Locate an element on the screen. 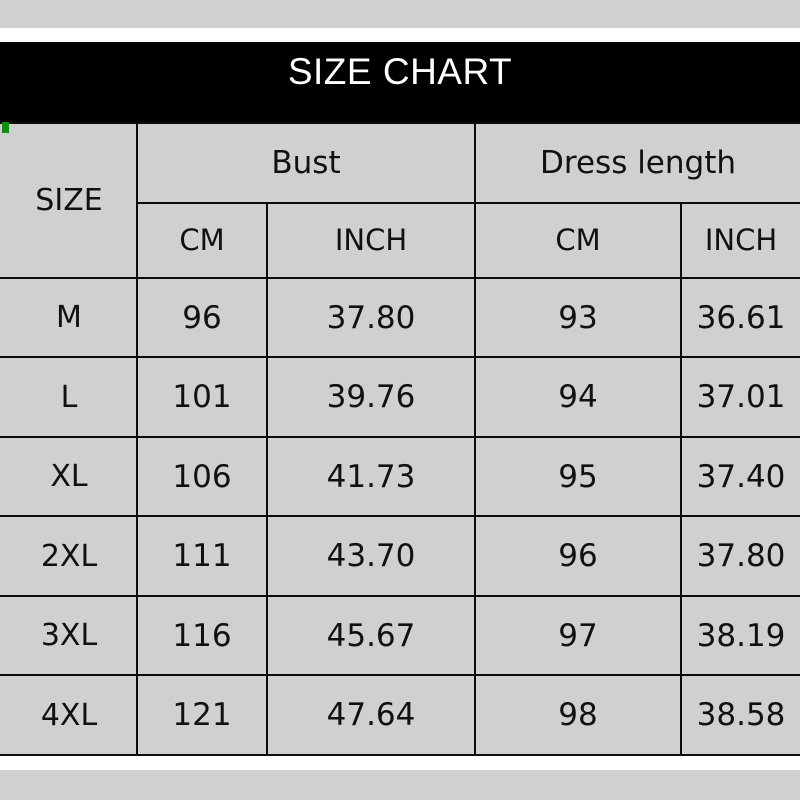 The height and width of the screenshot is (800, 800). table-row: 2XL 111 43.70 96 37.80 is located at coordinates (400, 556).